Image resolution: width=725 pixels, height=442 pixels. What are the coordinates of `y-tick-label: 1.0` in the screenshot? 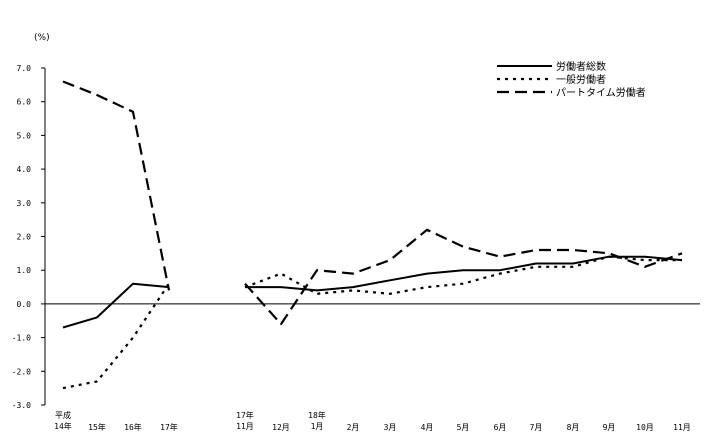 It's located at (24, 270).